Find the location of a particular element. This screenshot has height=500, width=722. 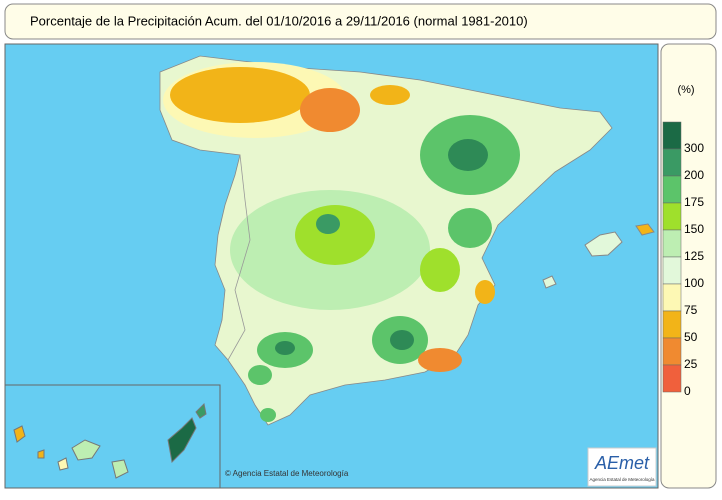

legend-label: 175 is located at coordinates (694, 202).